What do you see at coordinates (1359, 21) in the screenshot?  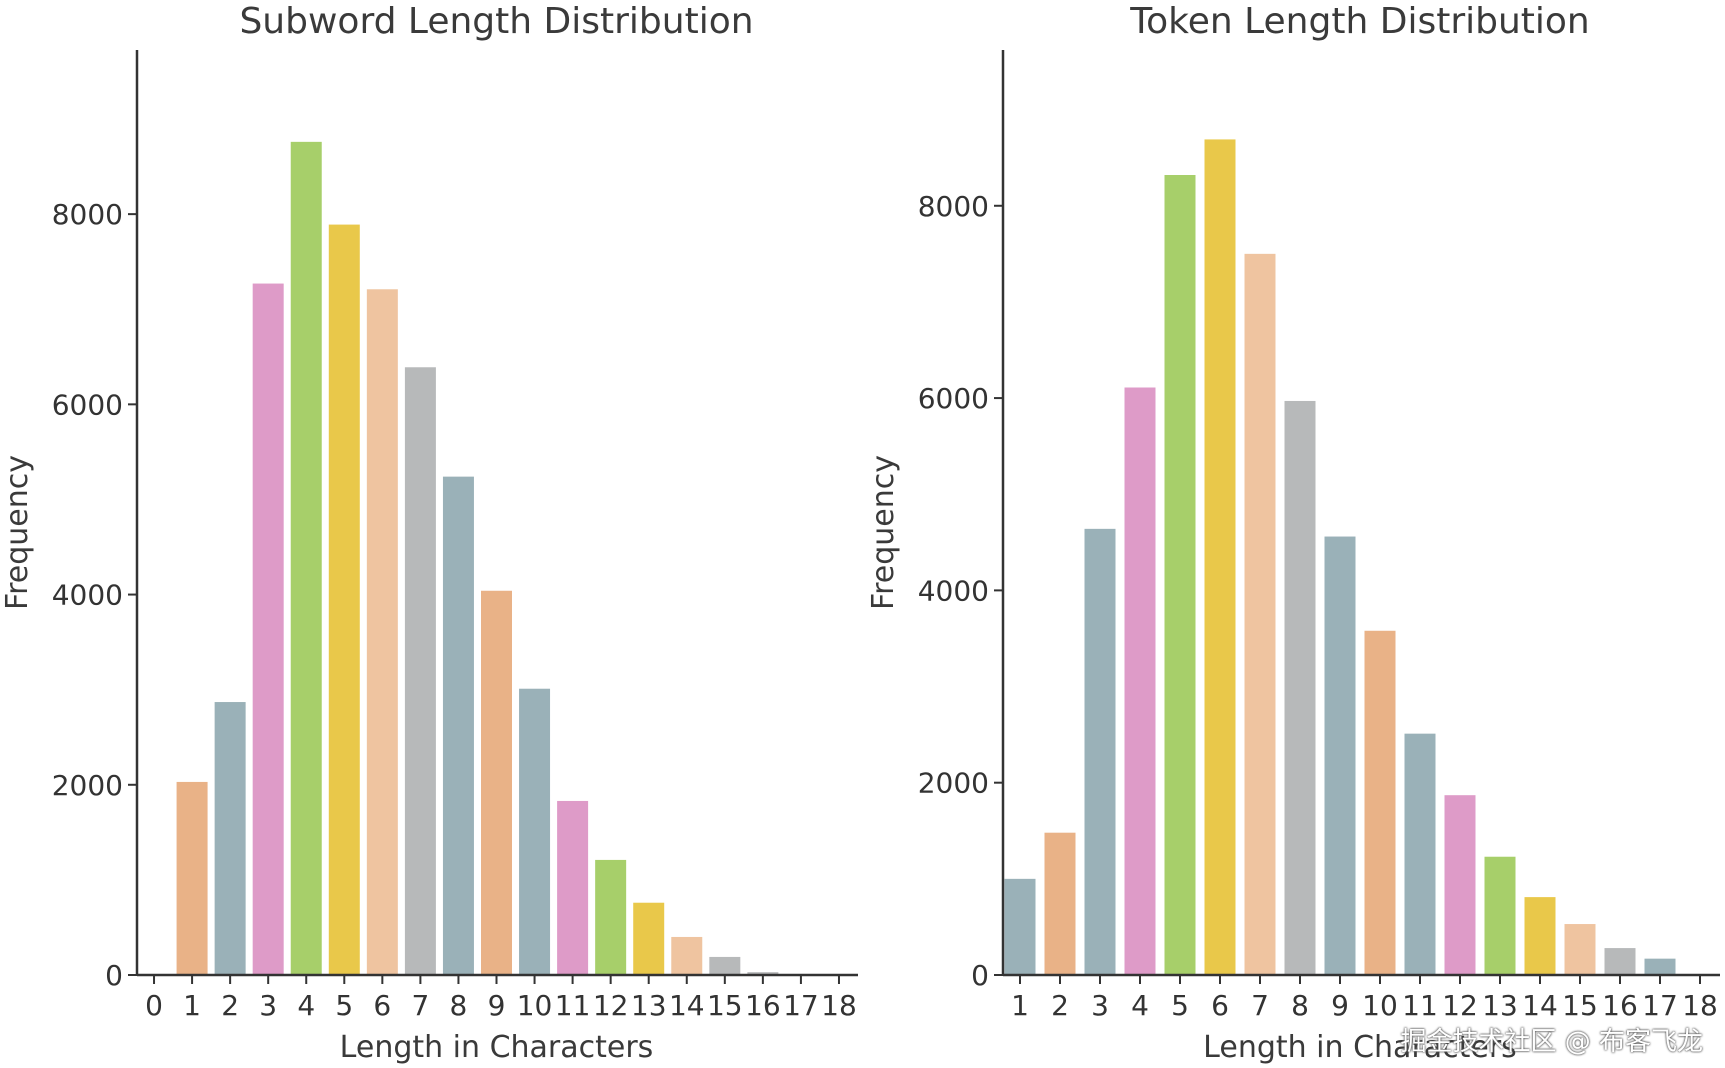 I see `chart-title: Token Length Distribution` at bounding box center [1359, 21].